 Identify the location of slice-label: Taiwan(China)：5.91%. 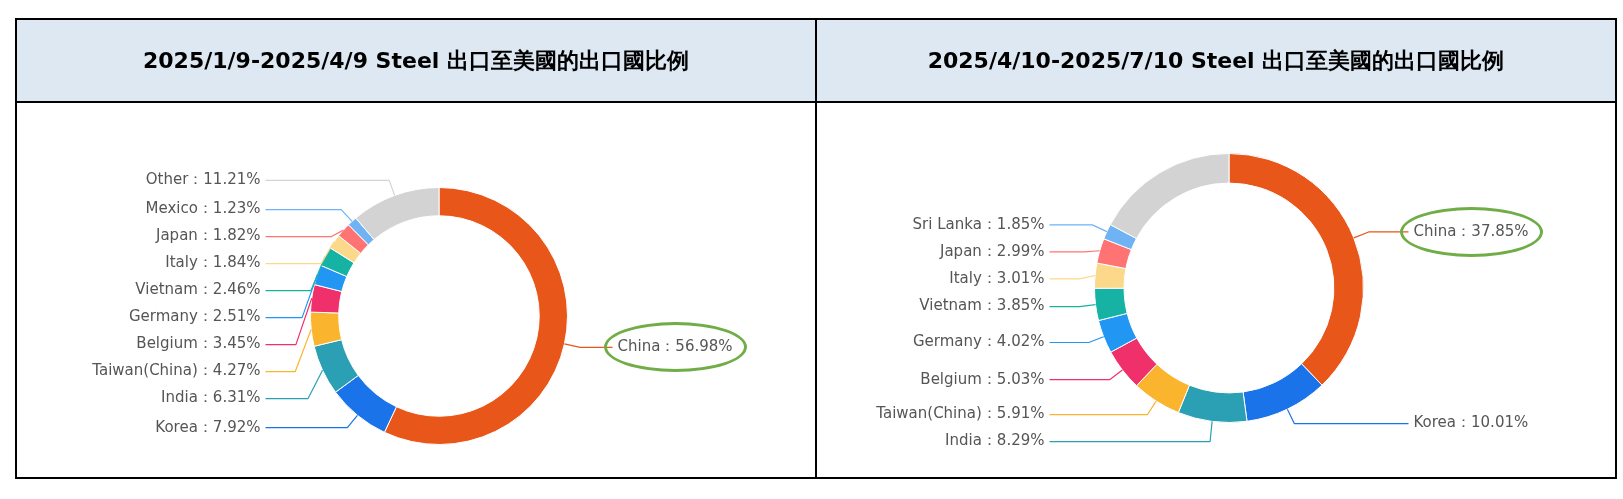
(960, 413).